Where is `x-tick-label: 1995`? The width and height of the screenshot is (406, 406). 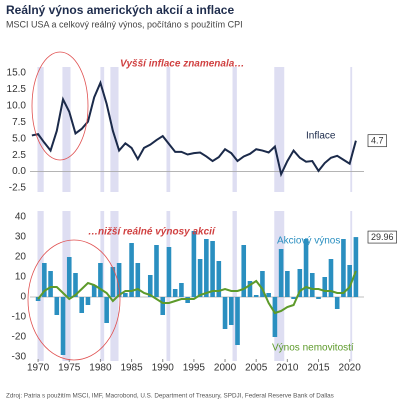 x-tick-label: 1995 is located at coordinates (194, 368).